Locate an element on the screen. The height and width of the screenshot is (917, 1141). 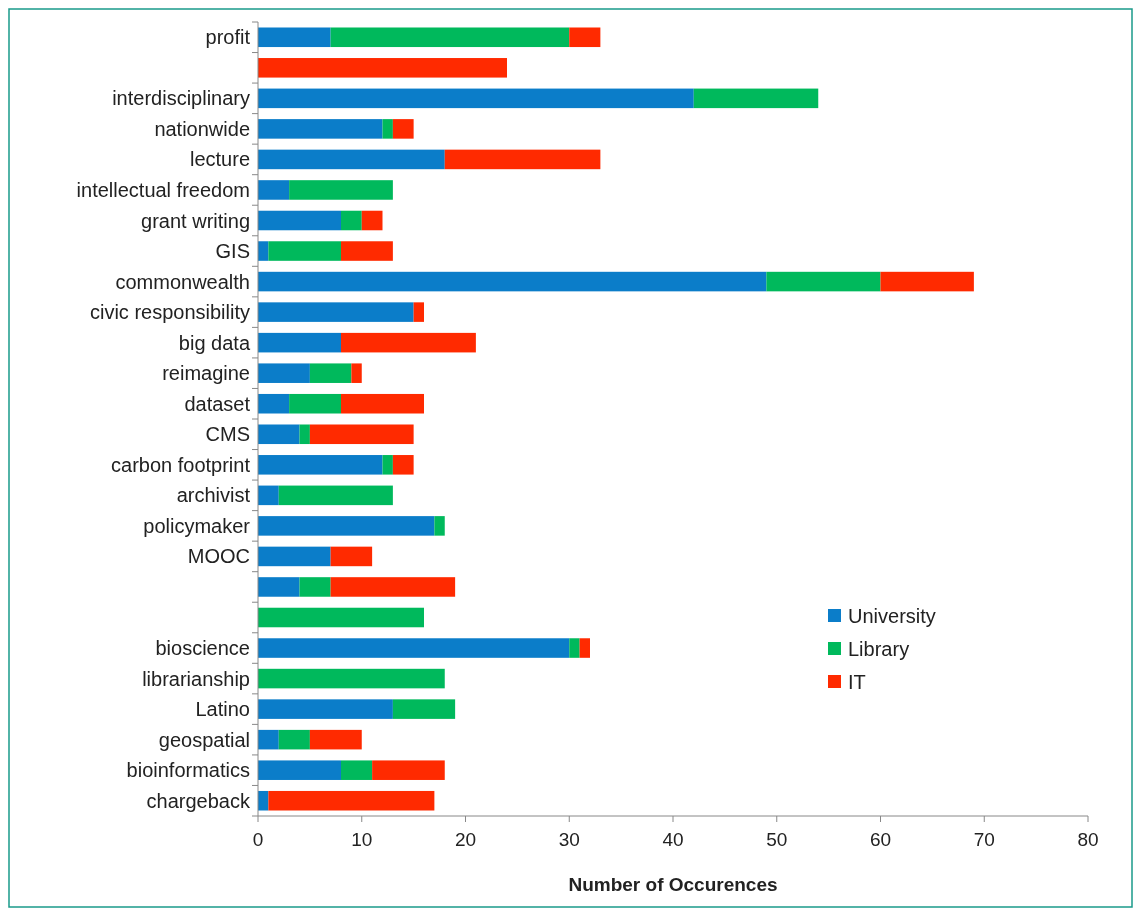
y-tick-label: chargeback is located at coordinates (198, 800).